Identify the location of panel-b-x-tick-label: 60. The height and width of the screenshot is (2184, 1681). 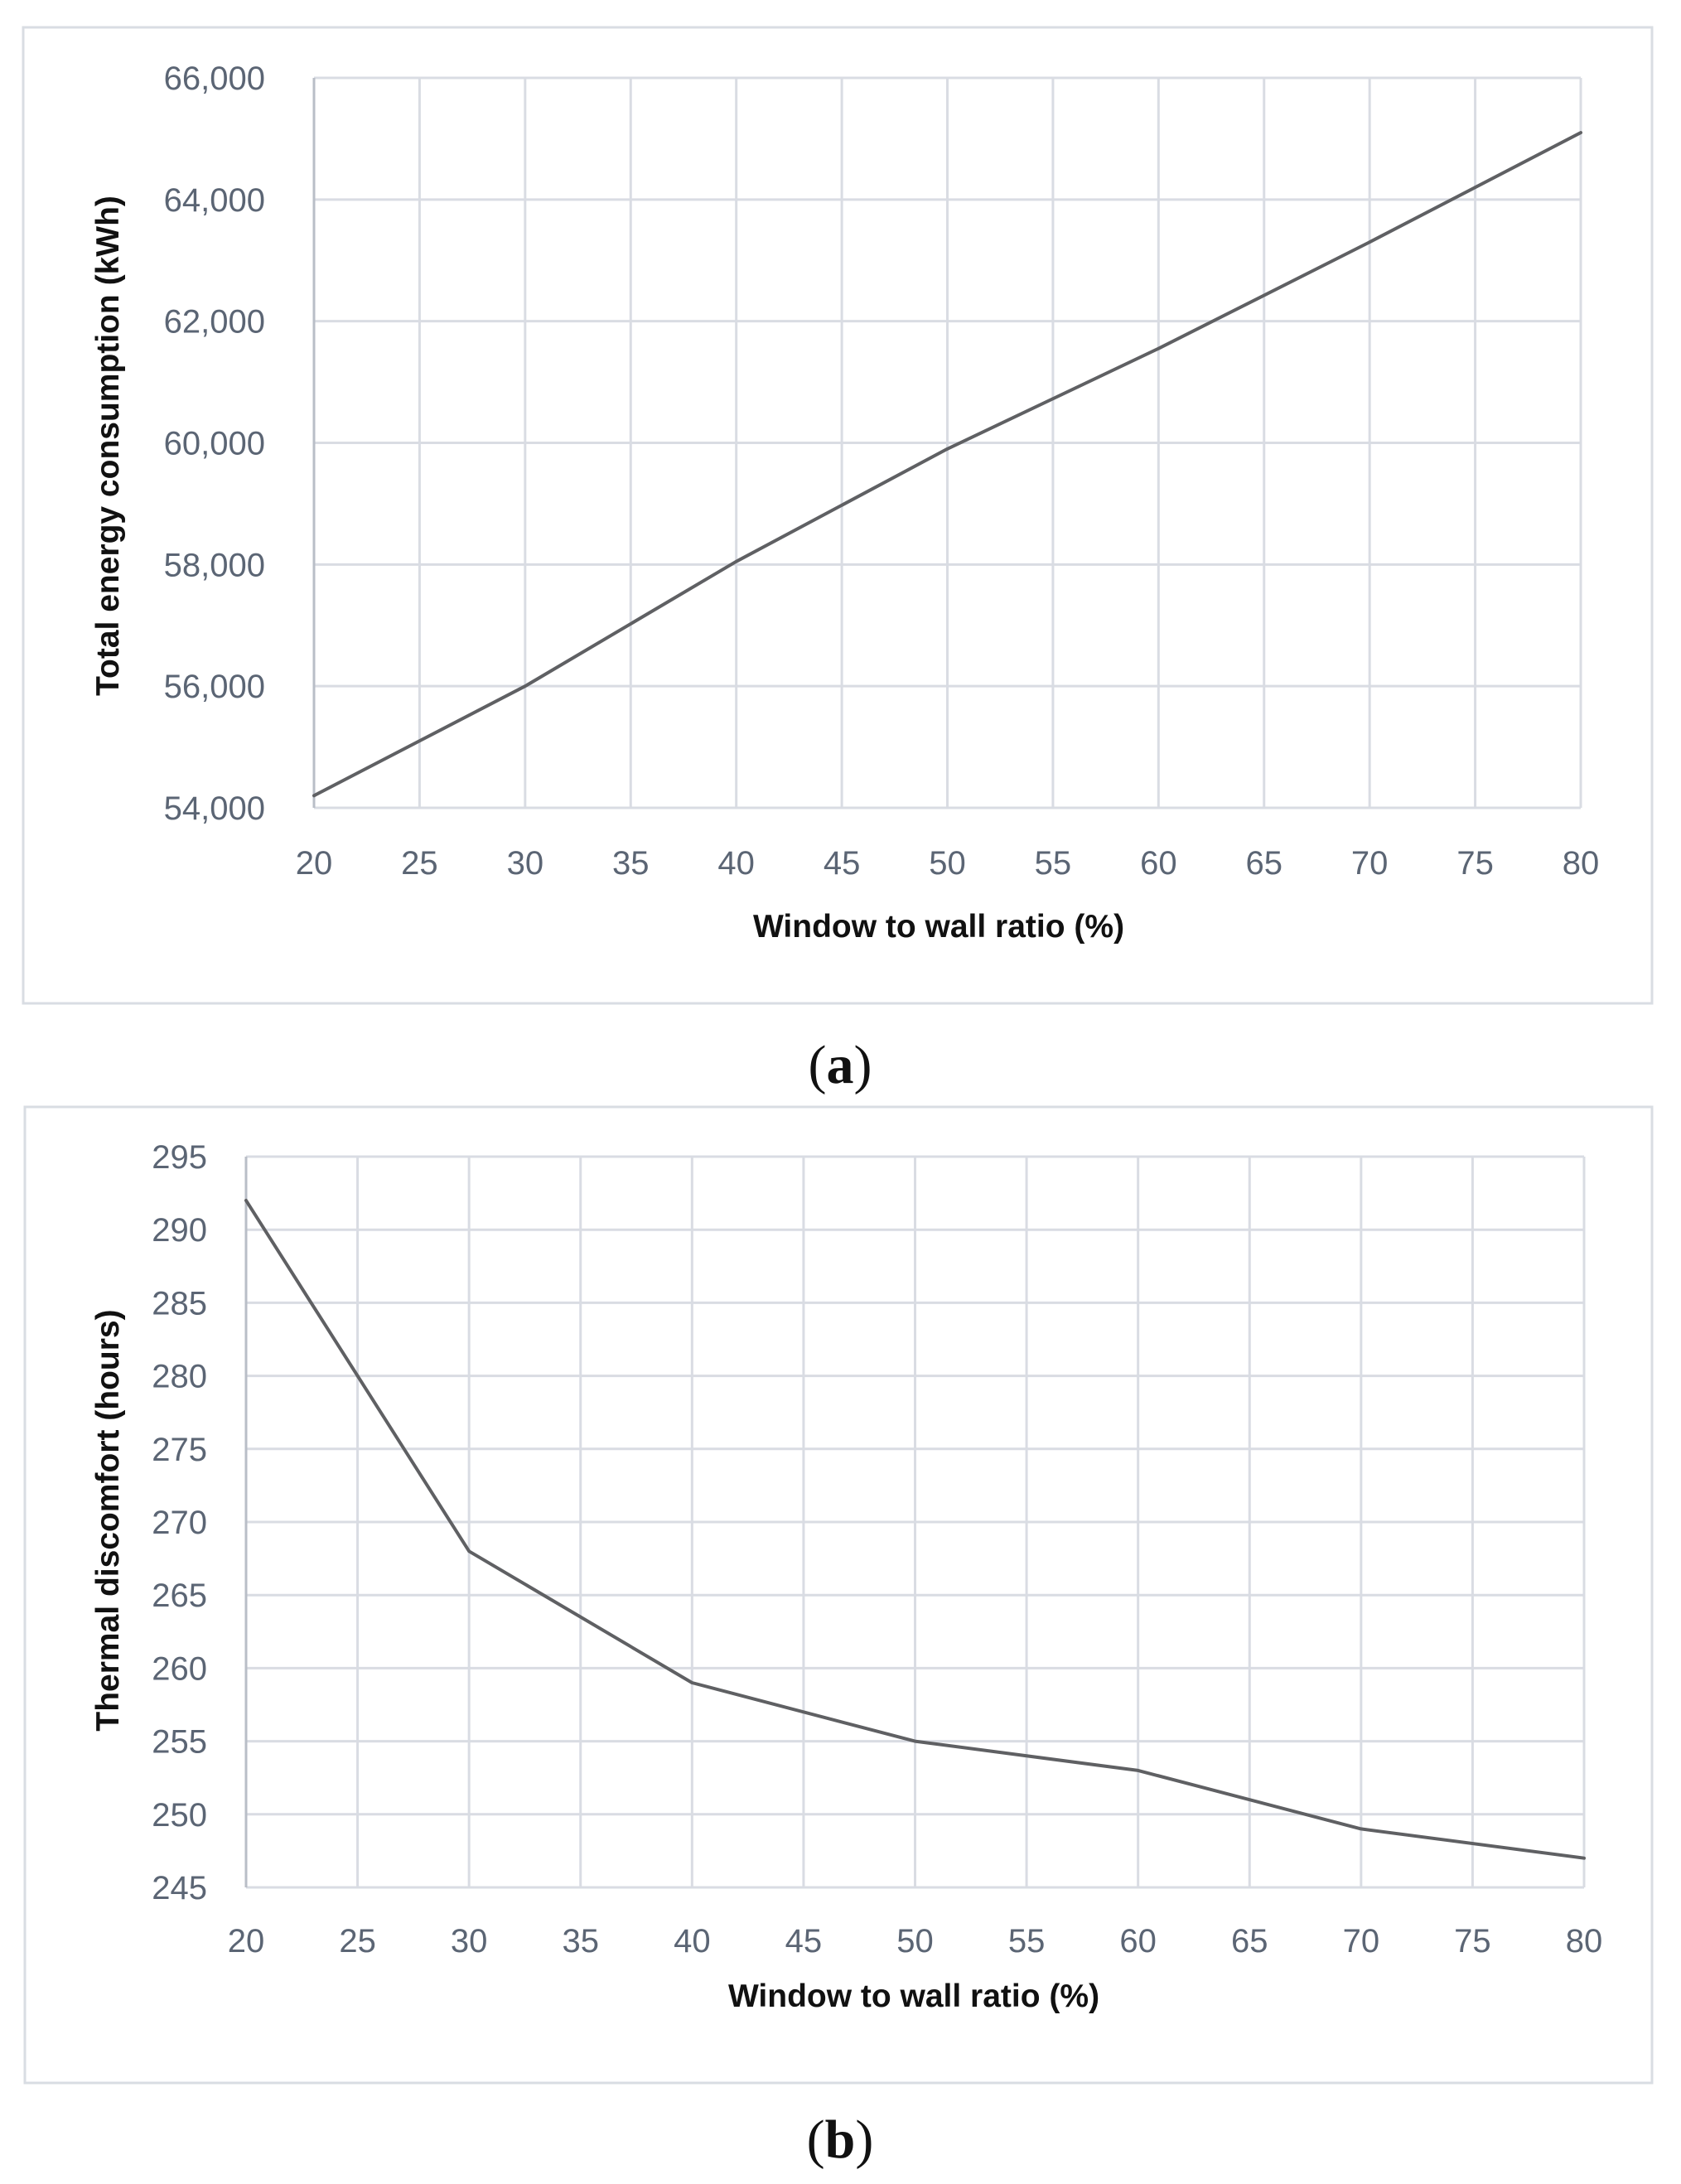
(1138, 1941).